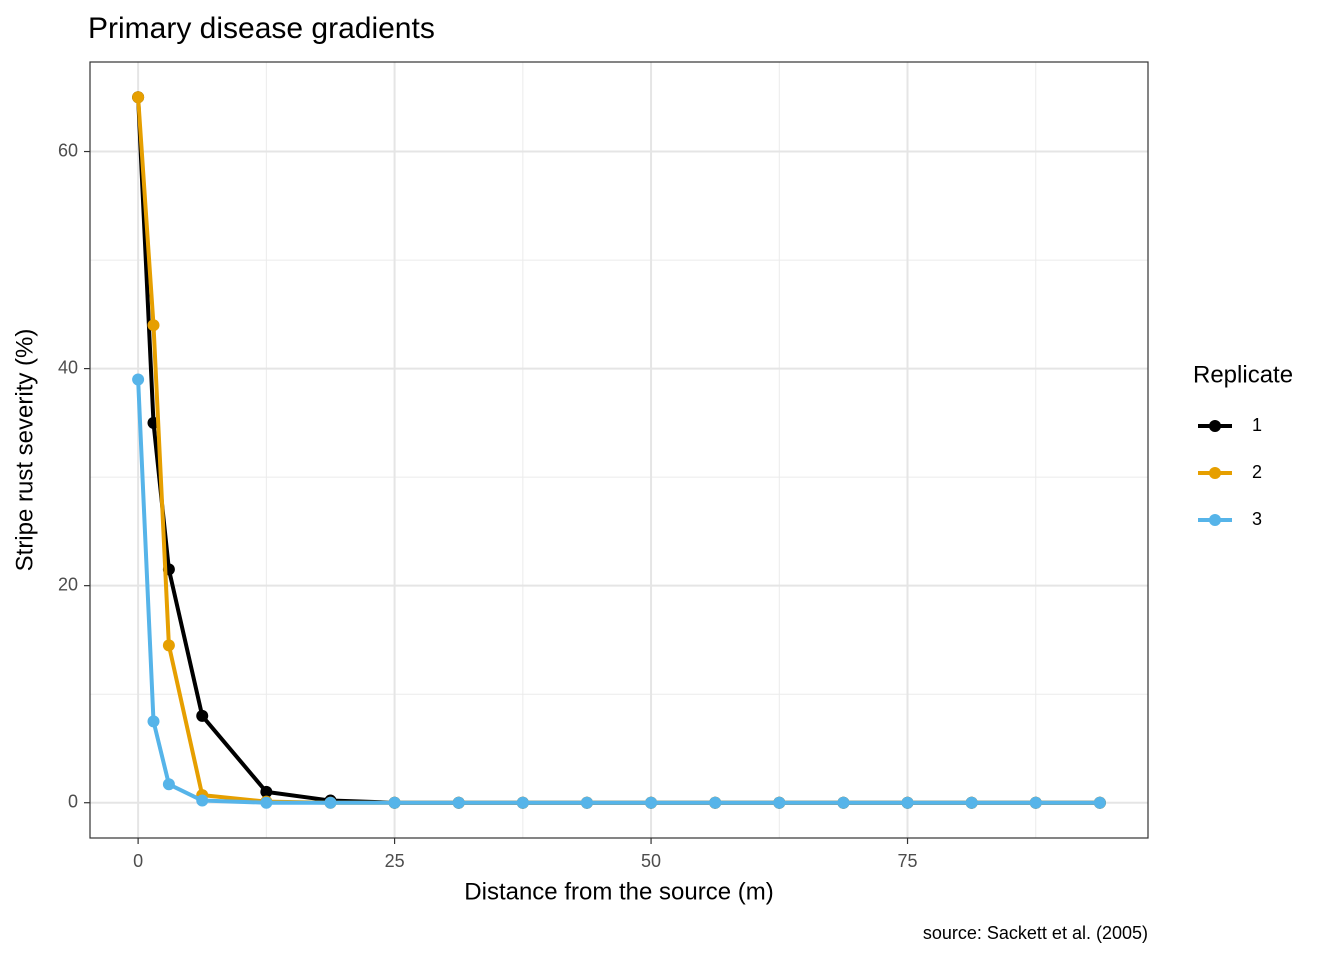  What do you see at coordinates (1257, 425) in the screenshot?
I see `legend-label: 1` at bounding box center [1257, 425].